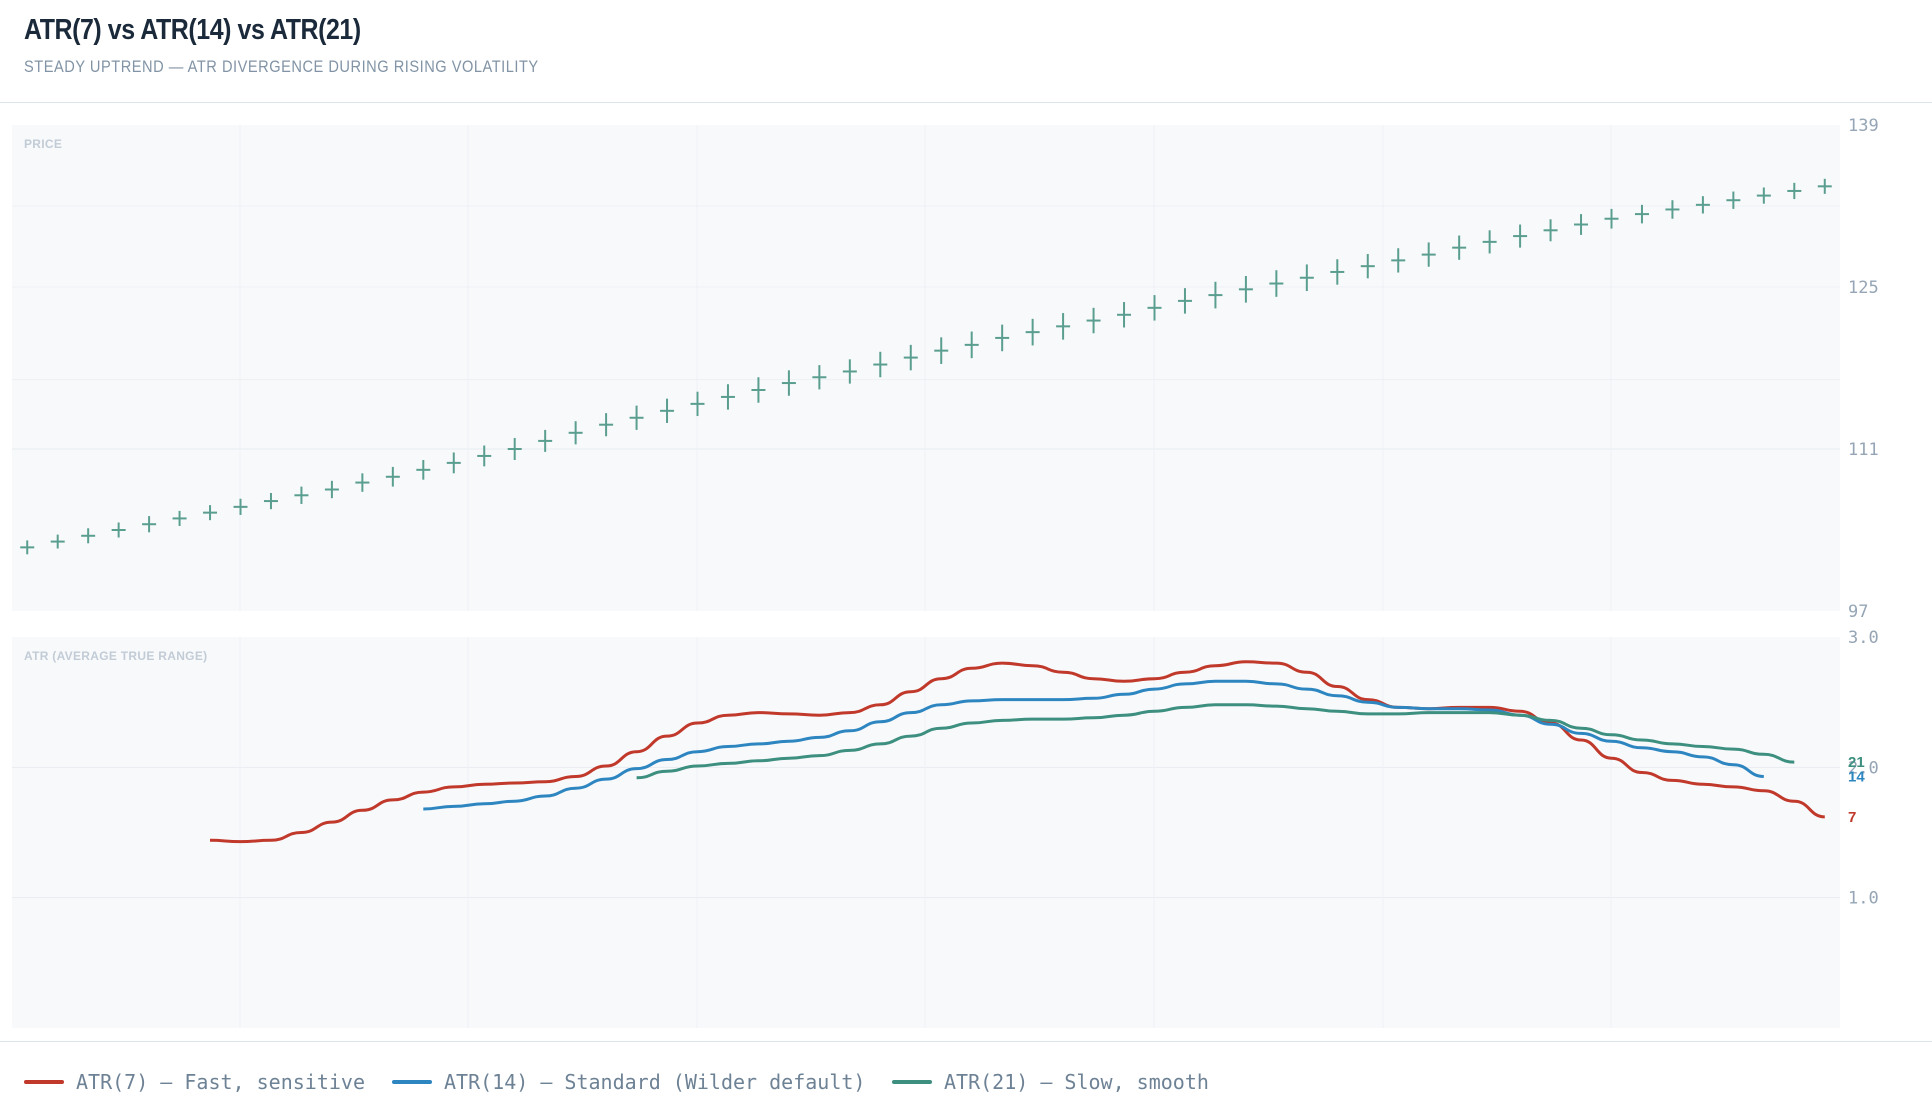 Image resolution: width=1932 pixels, height=1116 pixels. Describe the element at coordinates (220, 1082) in the screenshot. I see `legend-label-atr7: ATR(7) — Fast, sensitive` at that location.